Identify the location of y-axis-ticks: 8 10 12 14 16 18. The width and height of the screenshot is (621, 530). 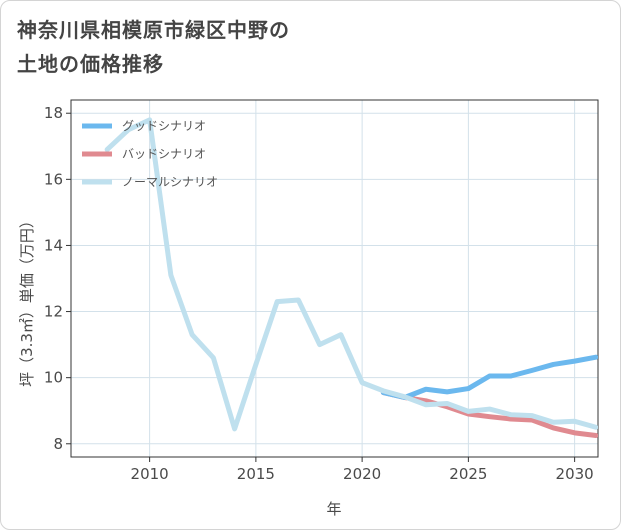
(57, 278).